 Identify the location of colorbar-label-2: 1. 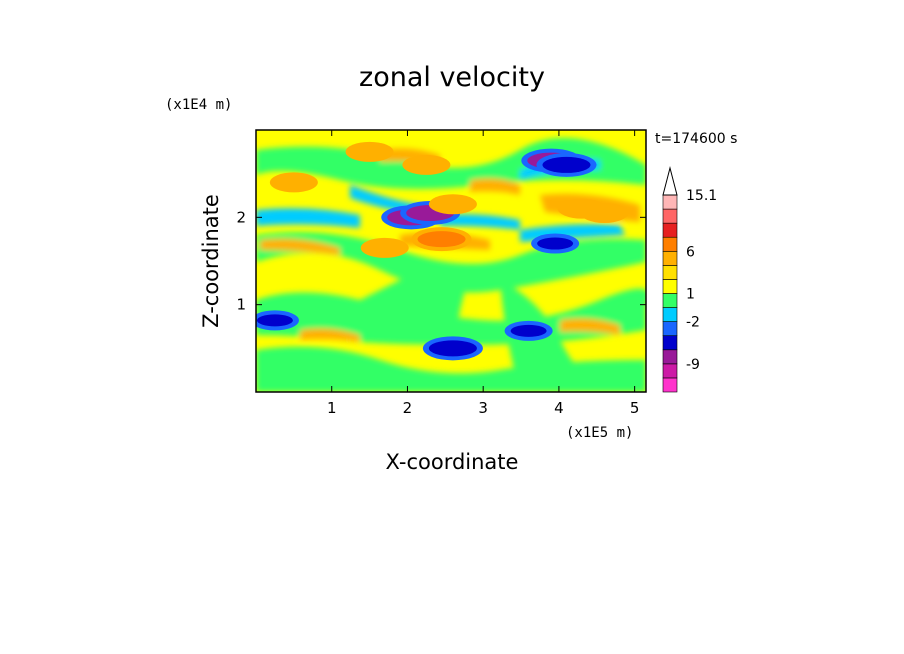
(690, 295).